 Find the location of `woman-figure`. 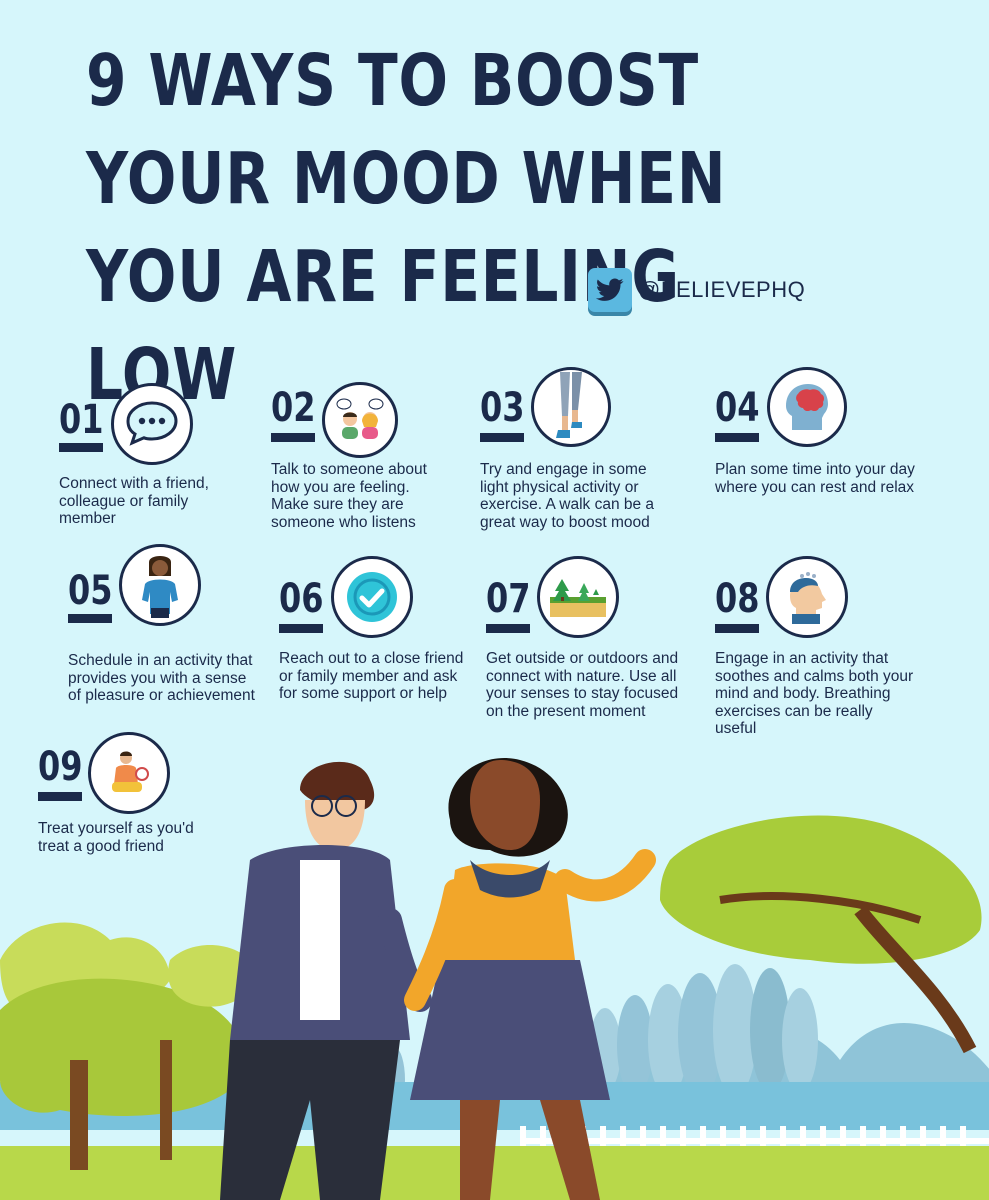

woman-figure is located at coordinates (530, 979).